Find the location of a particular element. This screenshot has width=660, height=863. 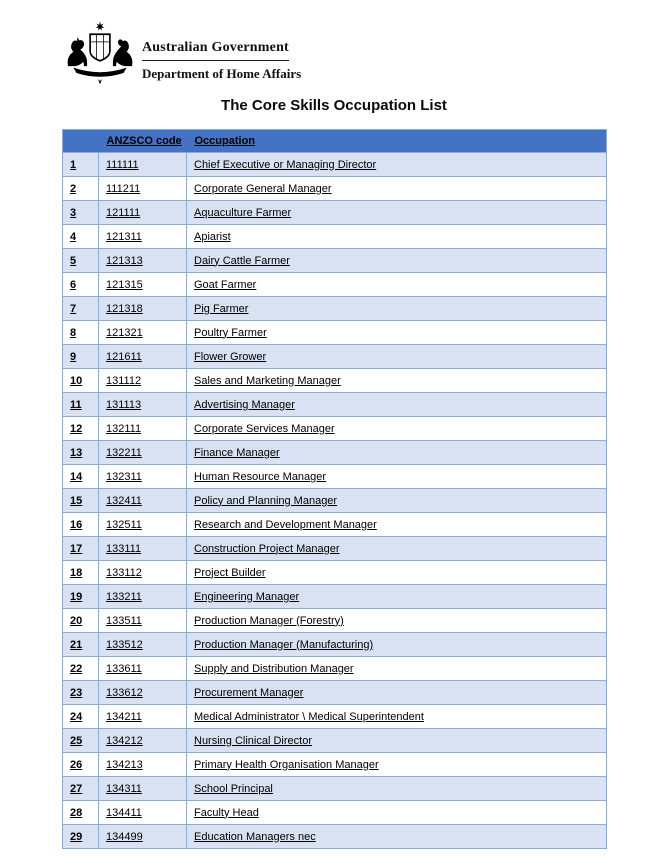

row-number-link: 19 is located at coordinates (76, 596).